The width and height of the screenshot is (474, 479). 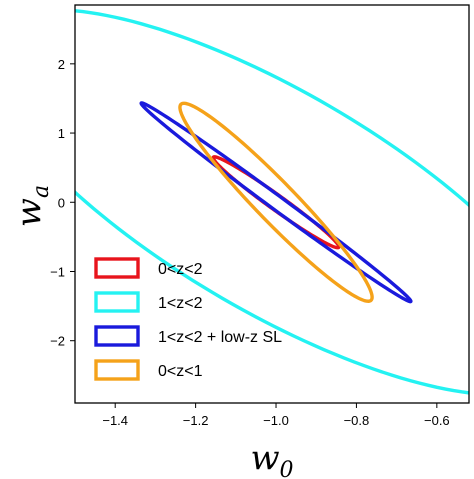 I want to click on x-tick-label: −0.8, so click(x=357, y=420).